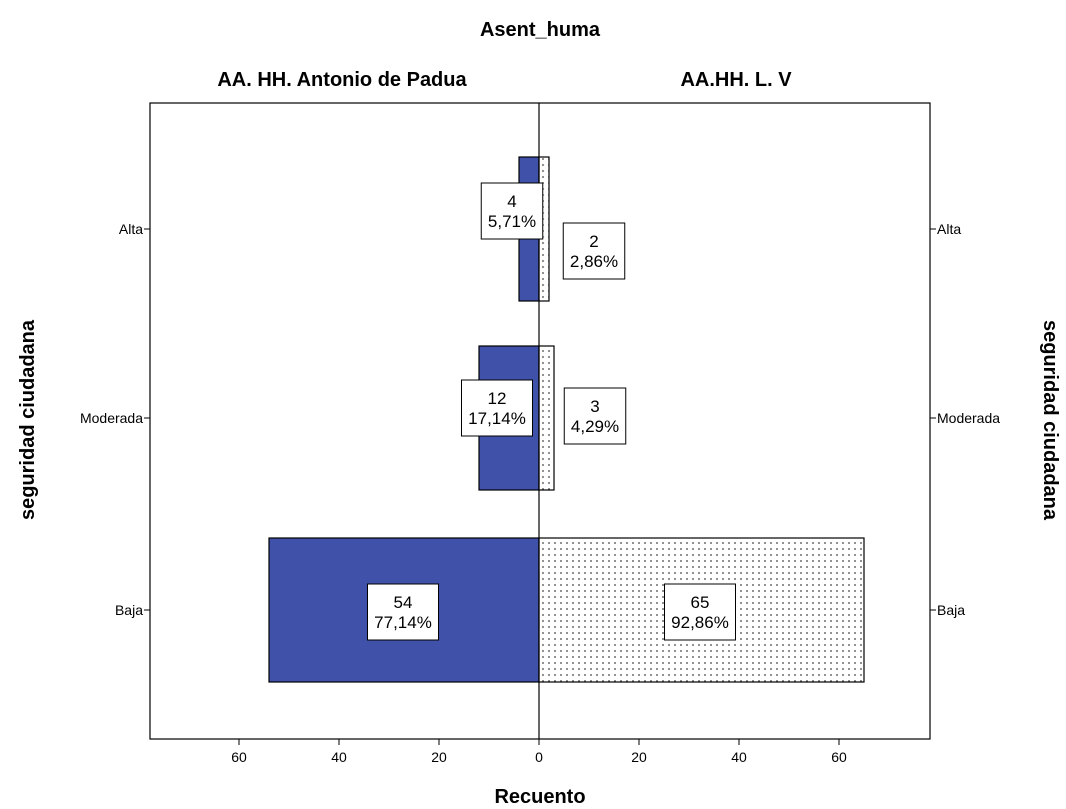 This screenshot has height=809, width=1066. I want to click on left-category-label-alta: Alta, so click(131, 229).